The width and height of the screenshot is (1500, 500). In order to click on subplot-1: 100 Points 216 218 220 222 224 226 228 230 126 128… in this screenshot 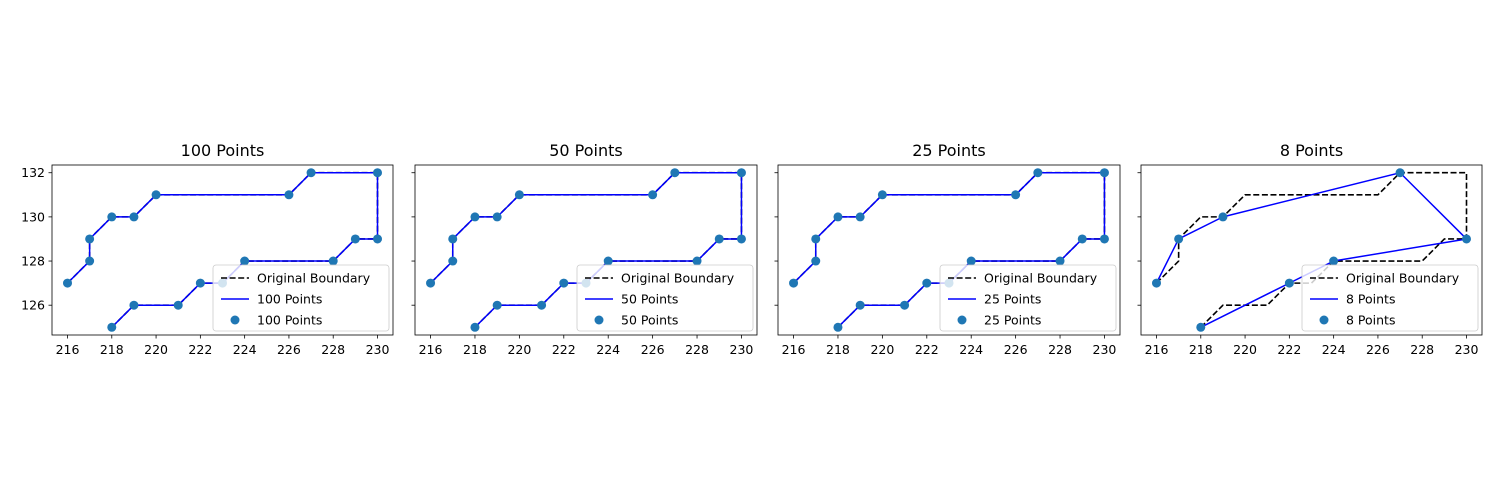, I will do `click(207, 249)`.